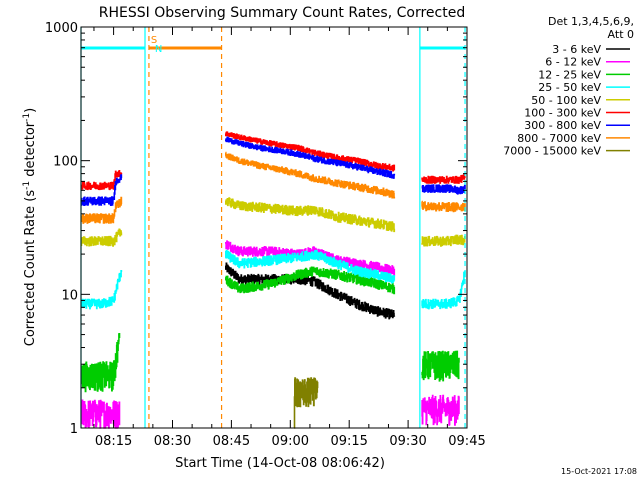 This screenshot has width=640, height=484. Describe the element at coordinates (27, 185) in the screenshot. I see `y-axis-label-sup1: -1` at that location.